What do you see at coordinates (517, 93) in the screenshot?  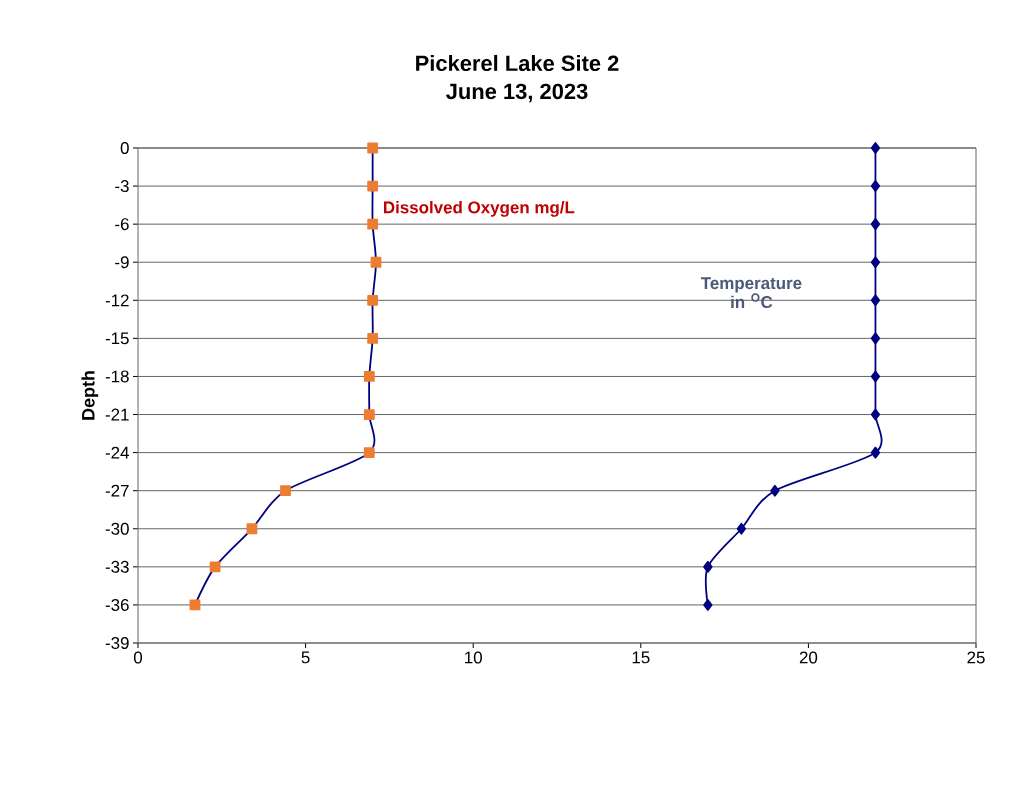 I see `chart-subtitle: June 13, 2023` at bounding box center [517, 93].